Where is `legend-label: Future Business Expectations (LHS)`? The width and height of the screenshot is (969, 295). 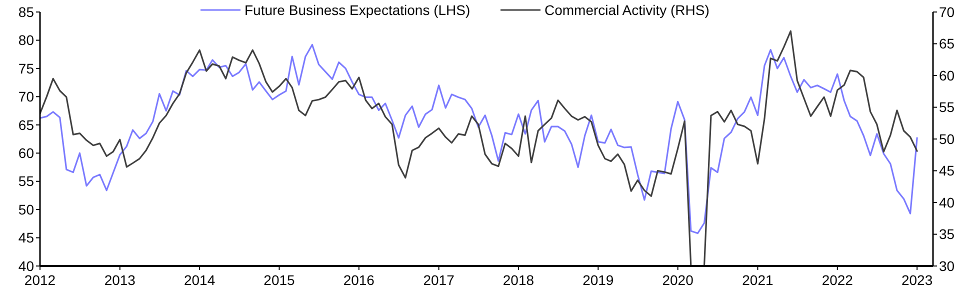 legend-label: Future Business Expectations (LHS) is located at coordinates (357, 10).